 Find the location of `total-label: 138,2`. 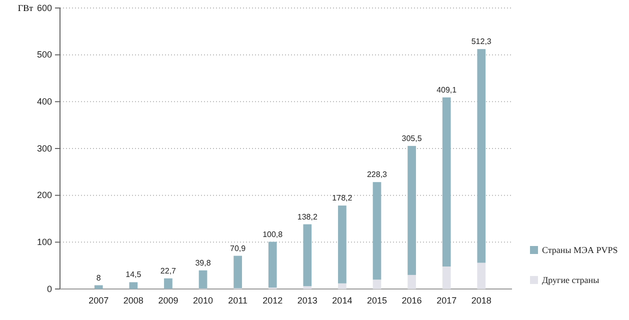

total-label: 138,2 is located at coordinates (307, 217).